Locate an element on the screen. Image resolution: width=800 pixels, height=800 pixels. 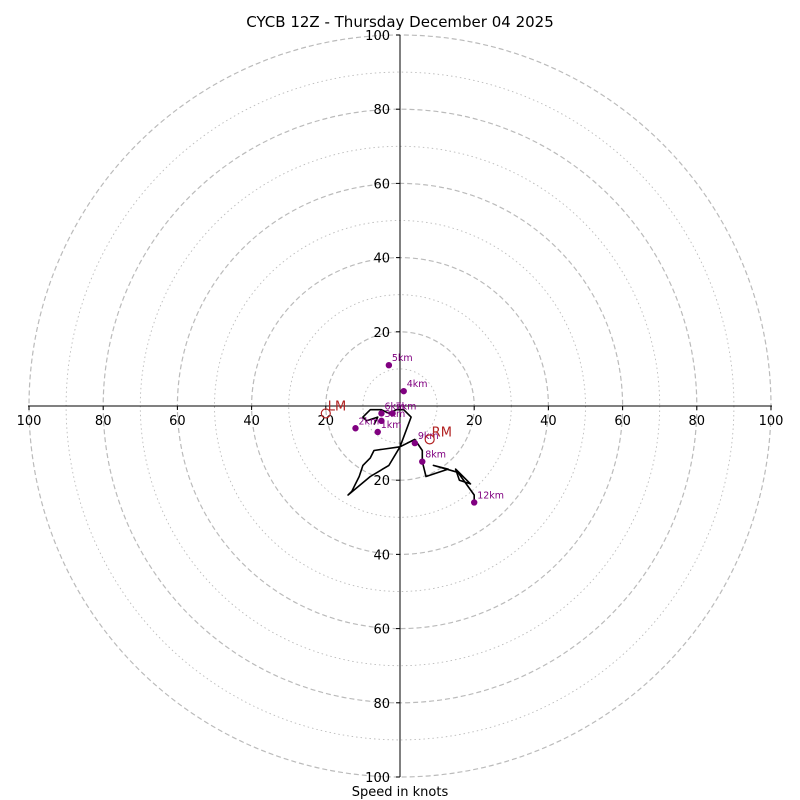
height-marker-label: 8km is located at coordinates (435, 455).